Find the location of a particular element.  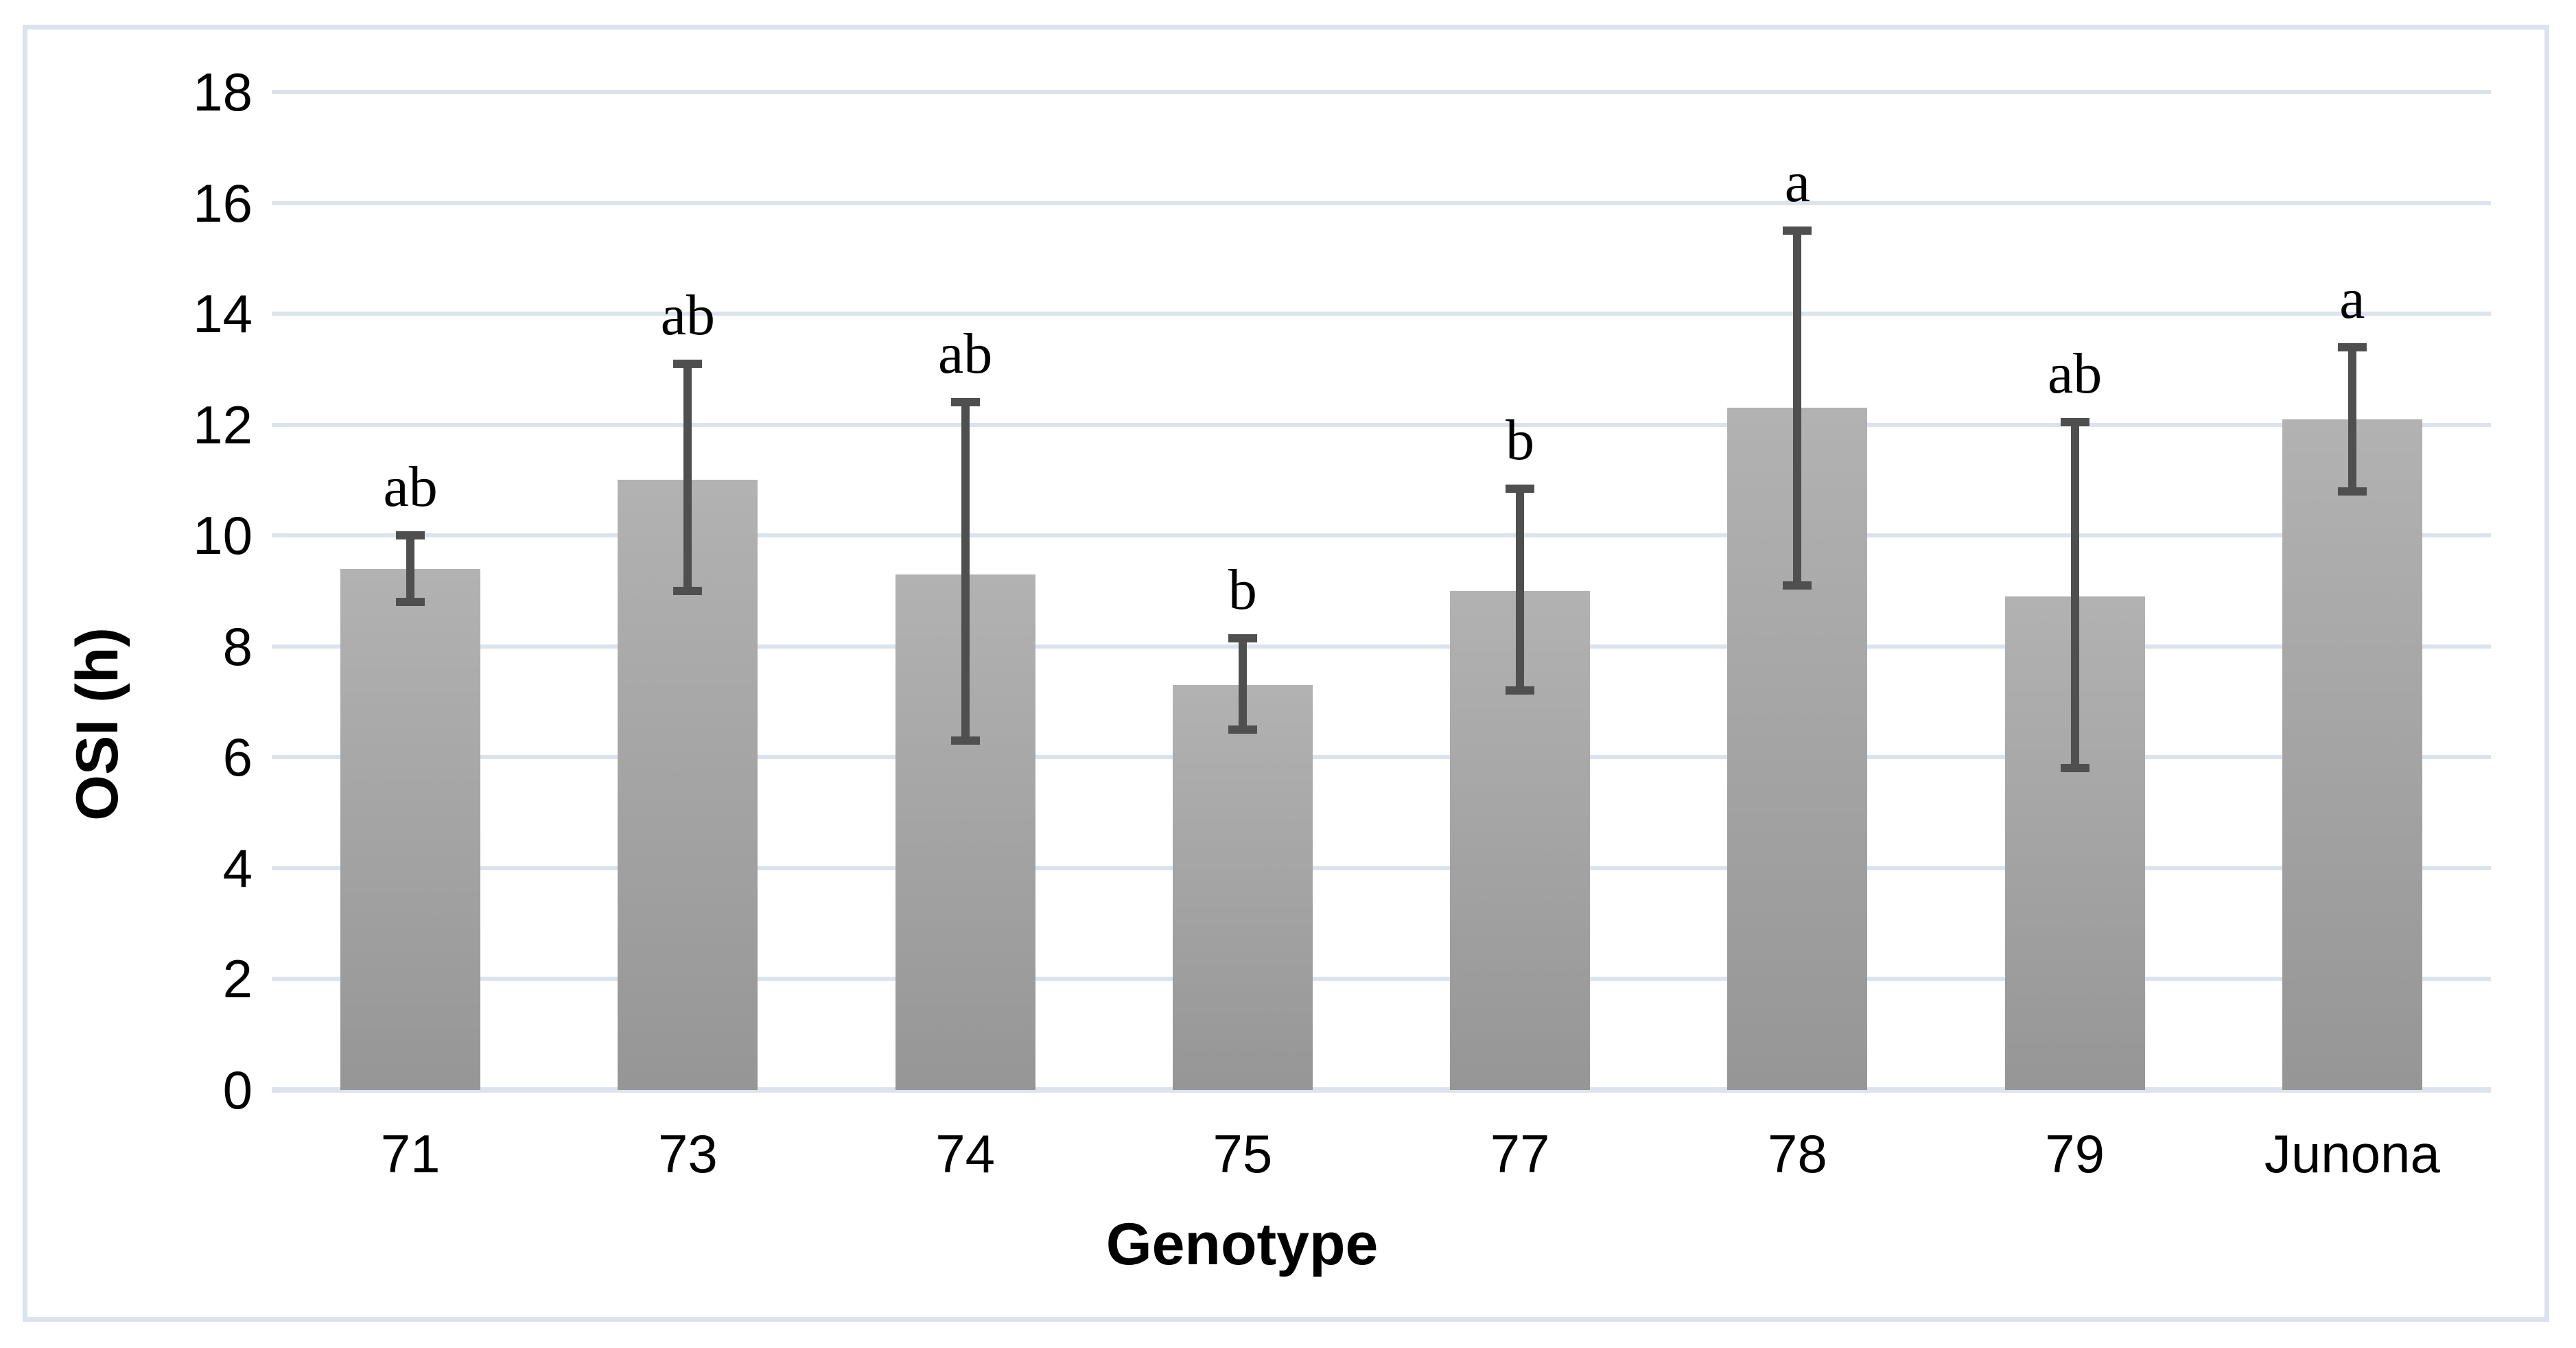

category-label: 77 is located at coordinates (1520, 1154).